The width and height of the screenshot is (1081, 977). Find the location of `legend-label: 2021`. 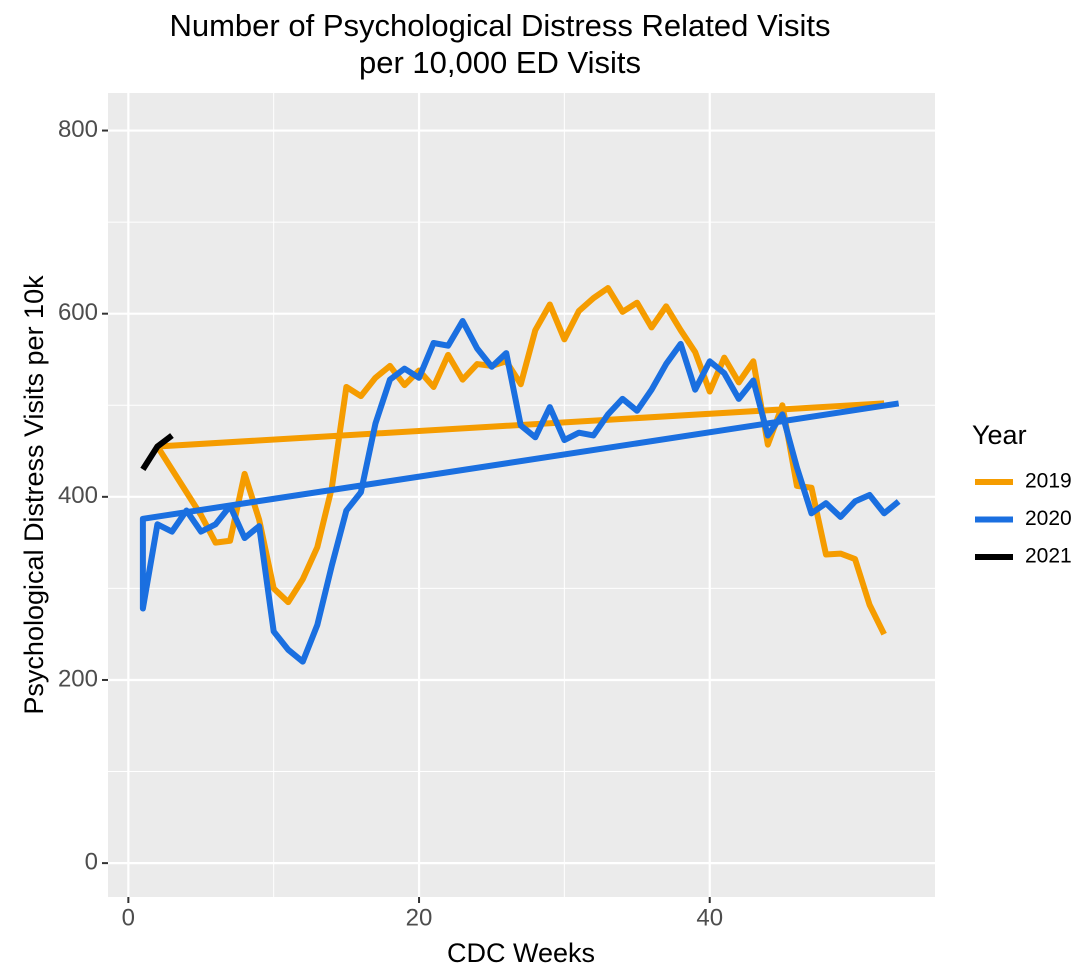

legend-label: 2021 is located at coordinates (1048, 556).